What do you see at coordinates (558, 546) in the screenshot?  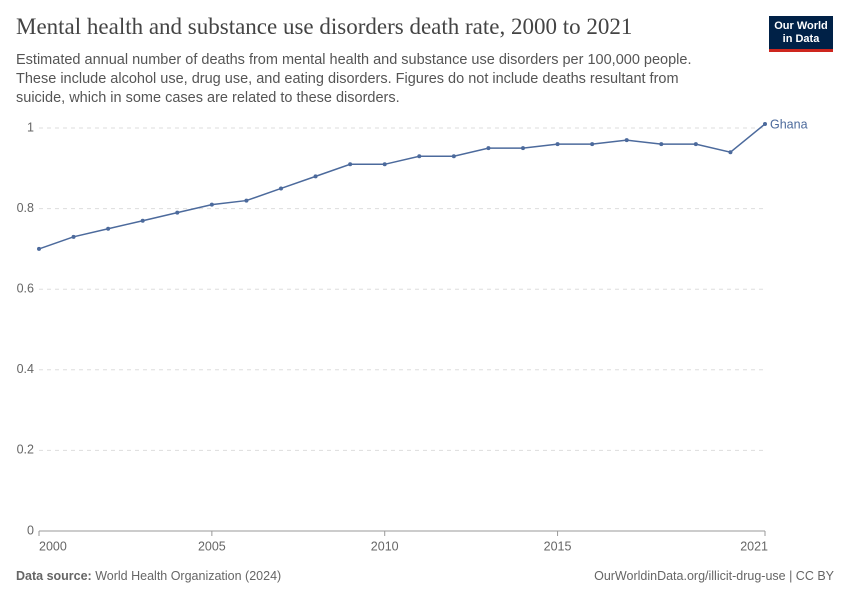 I see `x-tick-label: 2015` at bounding box center [558, 546].